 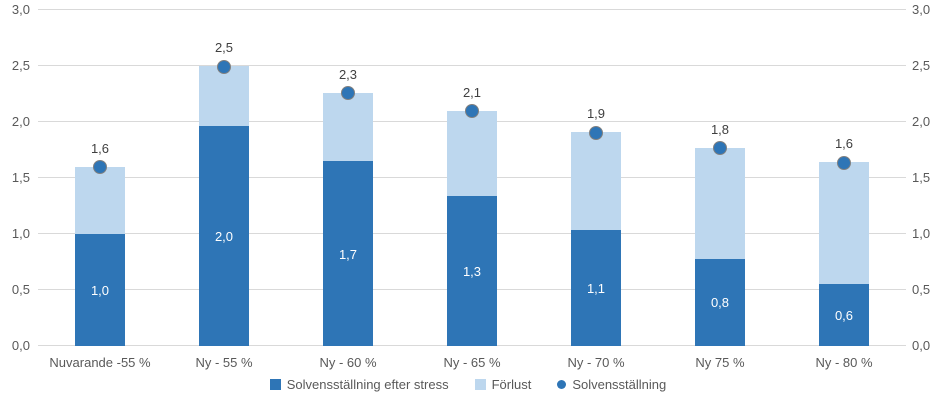 What do you see at coordinates (511, 384) in the screenshot?
I see `legend-item-label: Förlust` at bounding box center [511, 384].